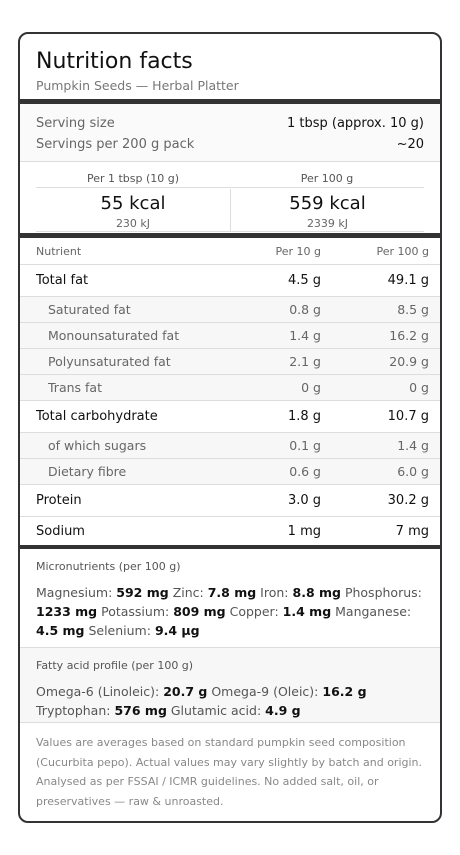  I want to click on item-label: Glutamic acid:, so click(216, 710).